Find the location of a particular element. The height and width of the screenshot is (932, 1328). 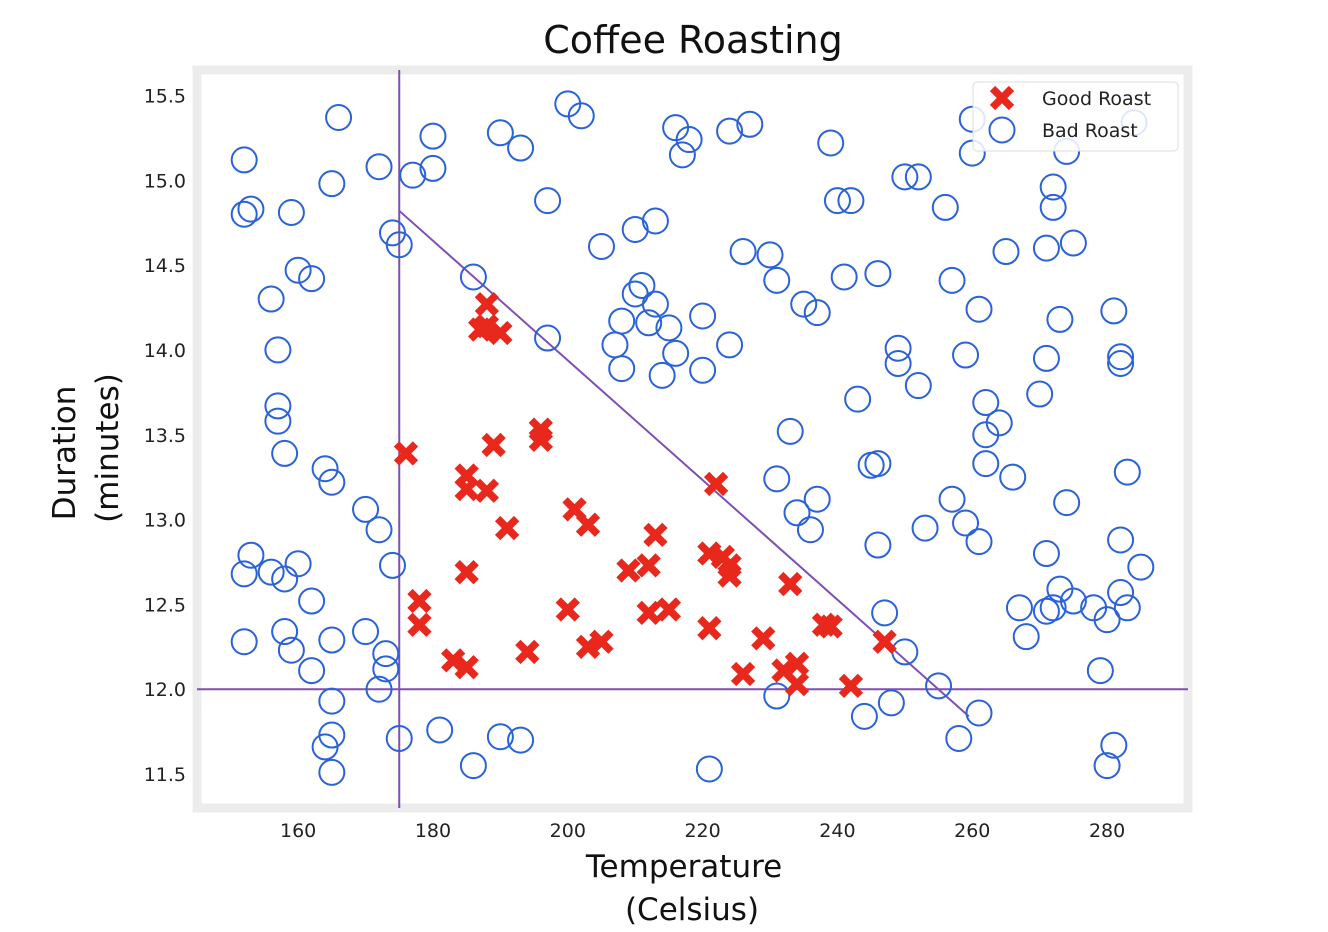

legend-box is located at coordinates (1075, 116).